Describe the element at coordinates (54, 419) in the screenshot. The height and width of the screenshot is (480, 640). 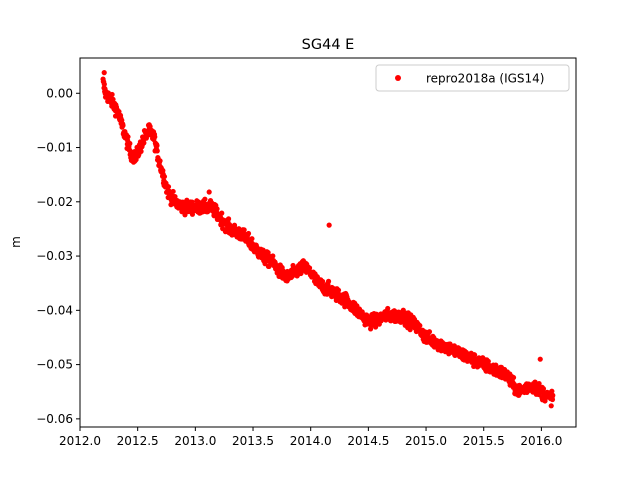
I see `y-tick-label: −0.06` at that location.